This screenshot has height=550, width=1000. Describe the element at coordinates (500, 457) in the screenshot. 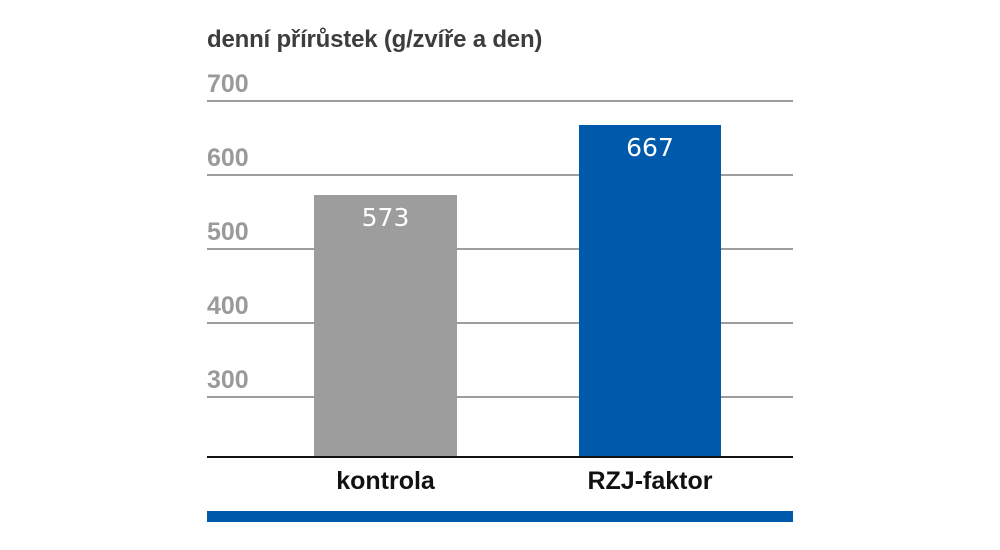

I see `x-axis-baseline` at that location.